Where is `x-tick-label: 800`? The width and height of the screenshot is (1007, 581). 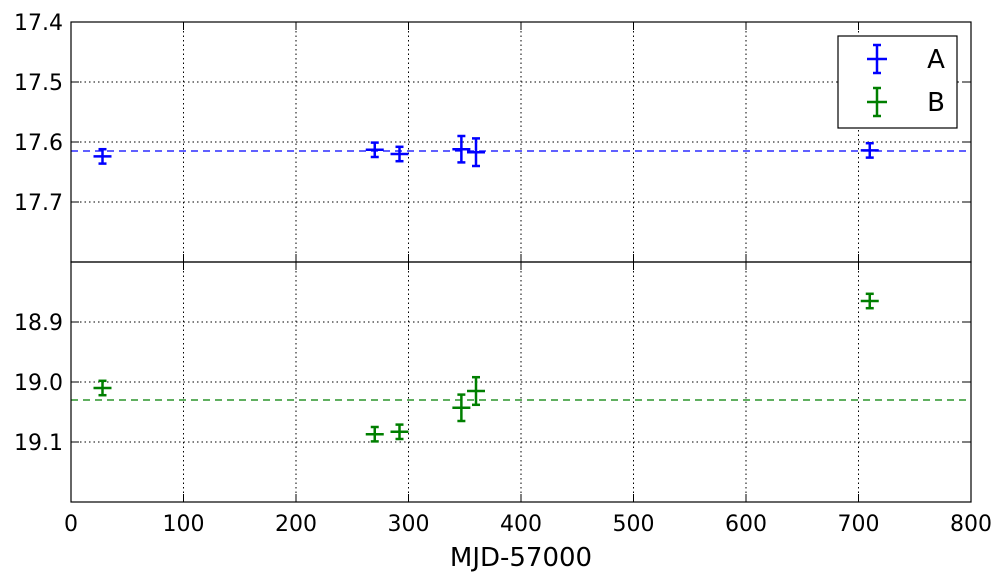
x-tick-label: 800 is located at coordinates (971, 524).